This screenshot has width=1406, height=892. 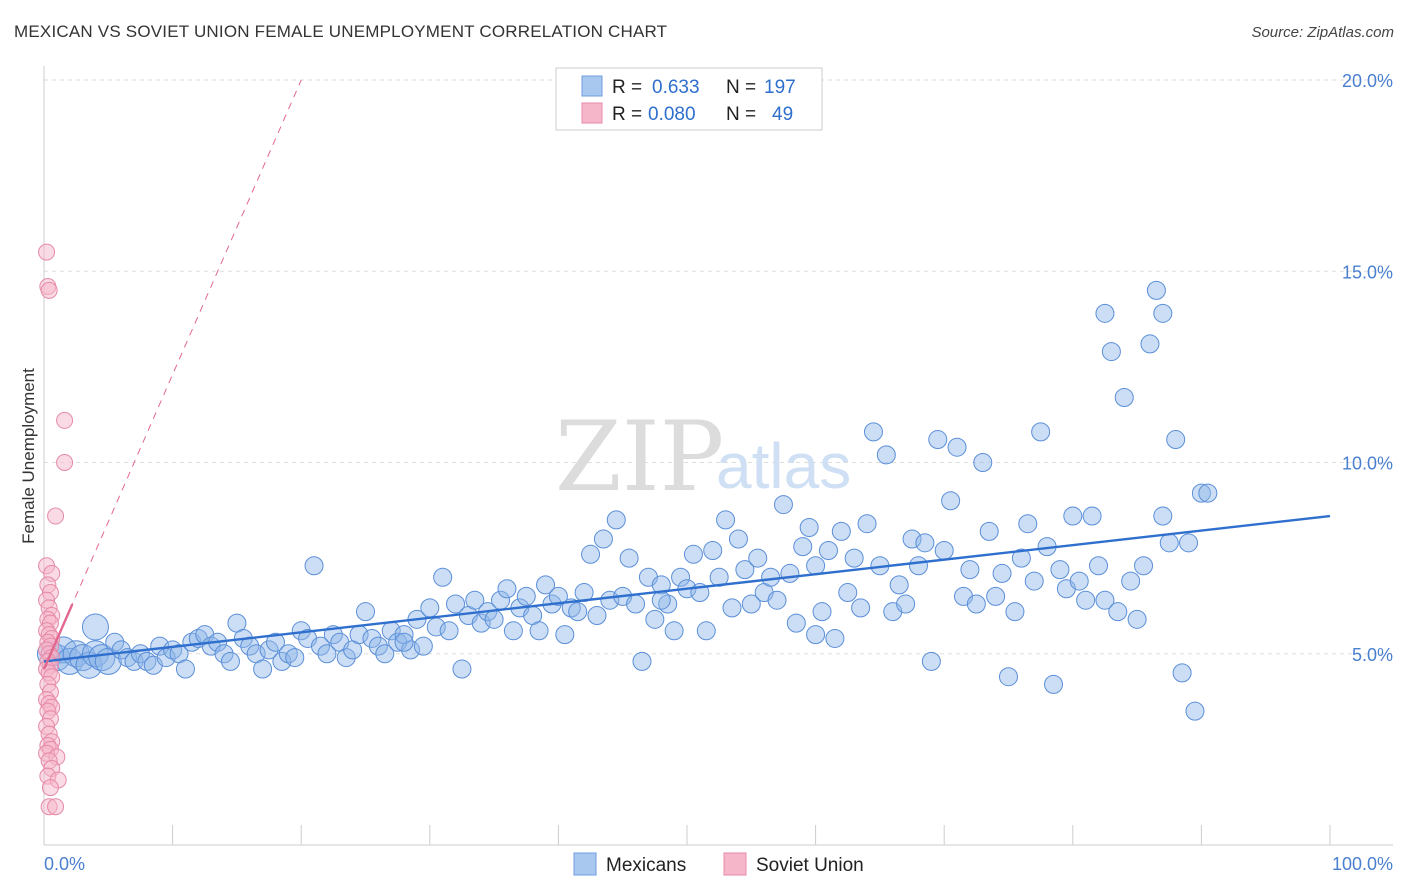 What do you see at coordinates (639, 457) in the screenshot?
I see `watermark-zip: ZIP` at bounding box center [639, 457].